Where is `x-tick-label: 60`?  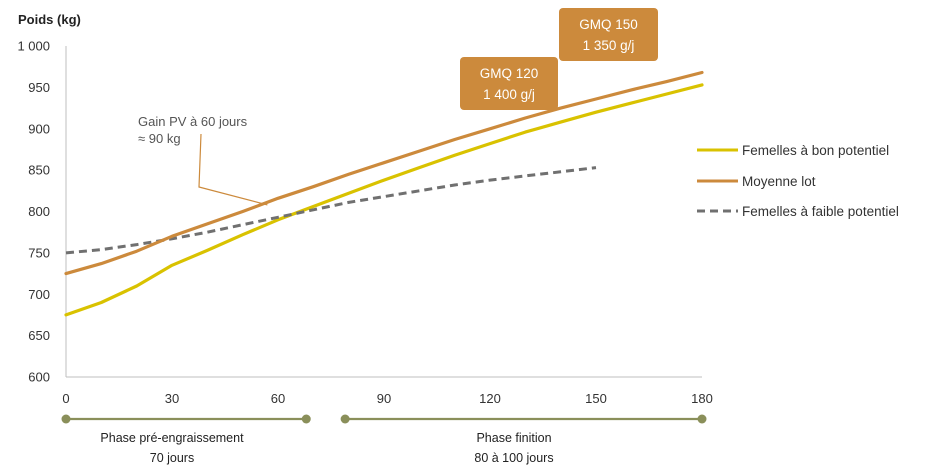
x-tick-label: 60 is located at coordinates (278, 398).